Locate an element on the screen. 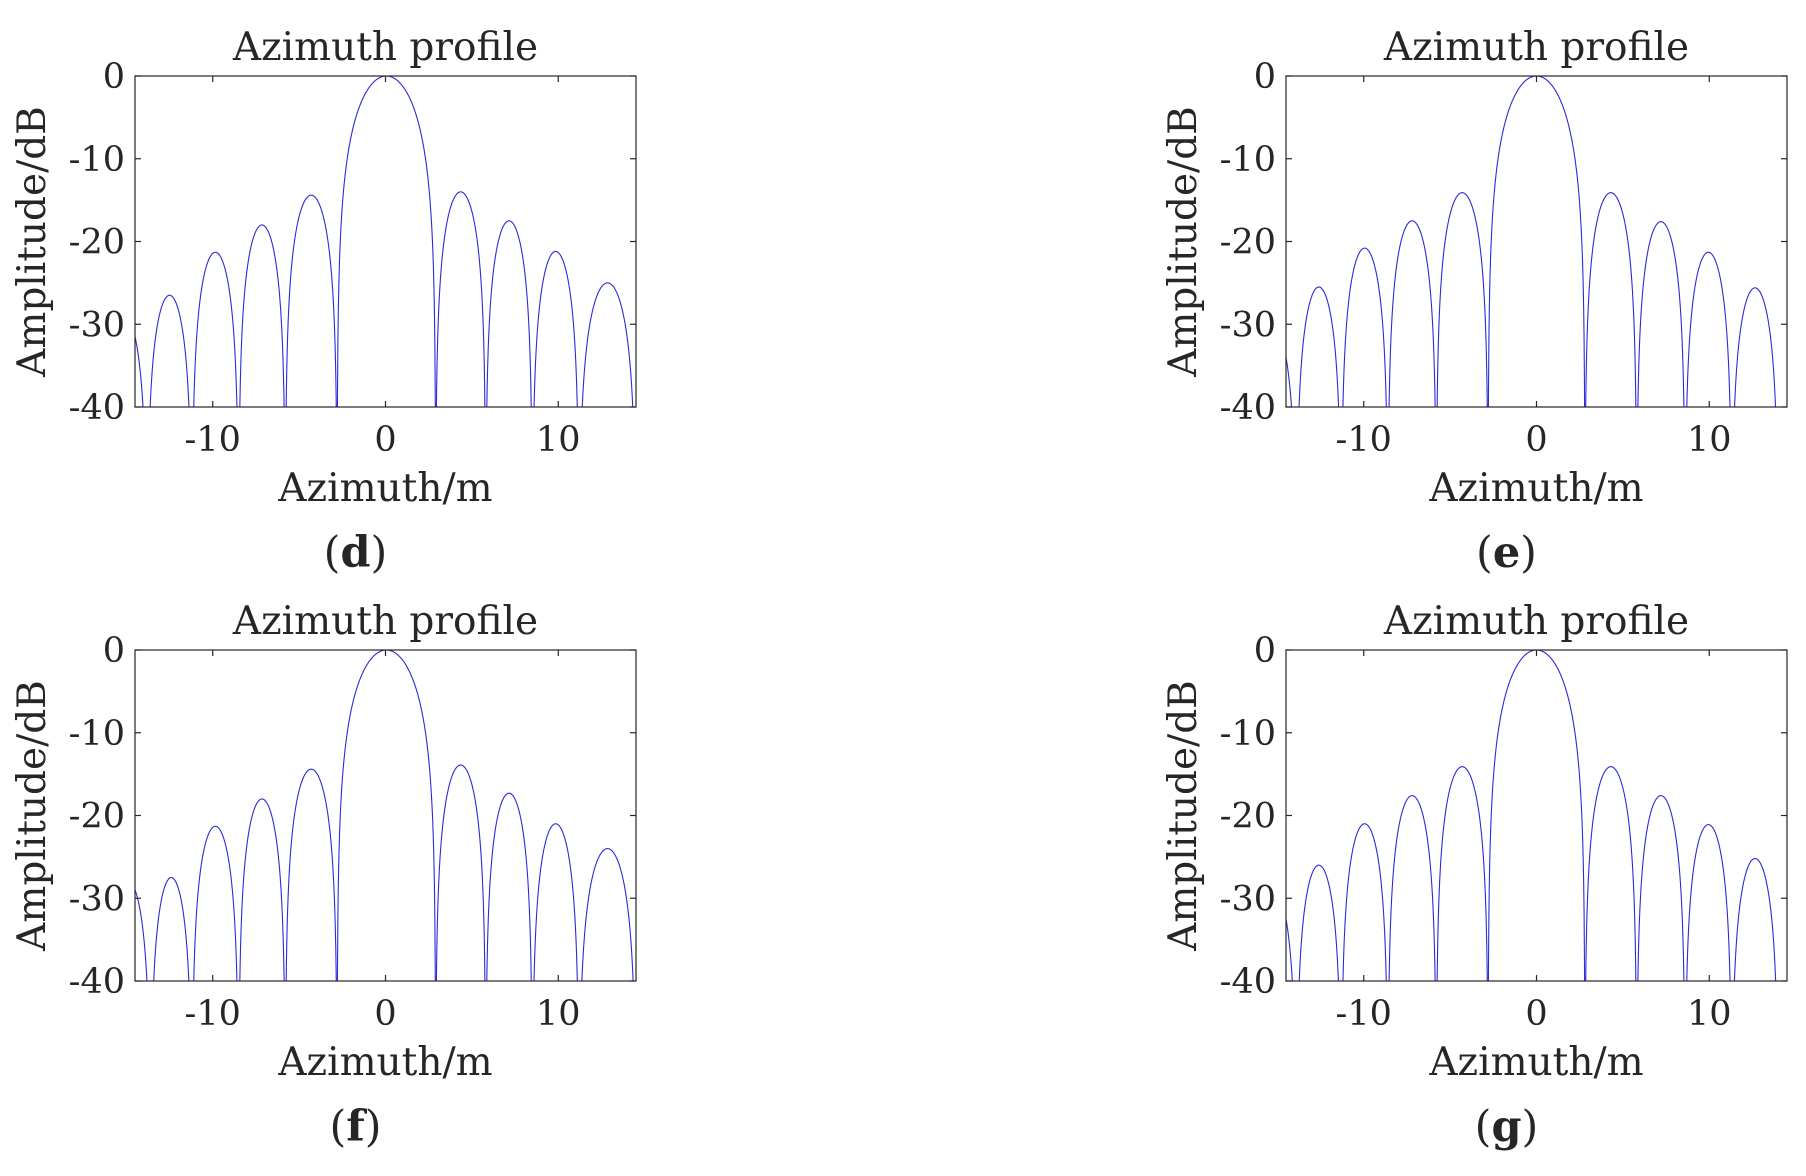 The height and width of the screenshot is (1176, 1806). axes-box-f is located at coordinates (385, 815).